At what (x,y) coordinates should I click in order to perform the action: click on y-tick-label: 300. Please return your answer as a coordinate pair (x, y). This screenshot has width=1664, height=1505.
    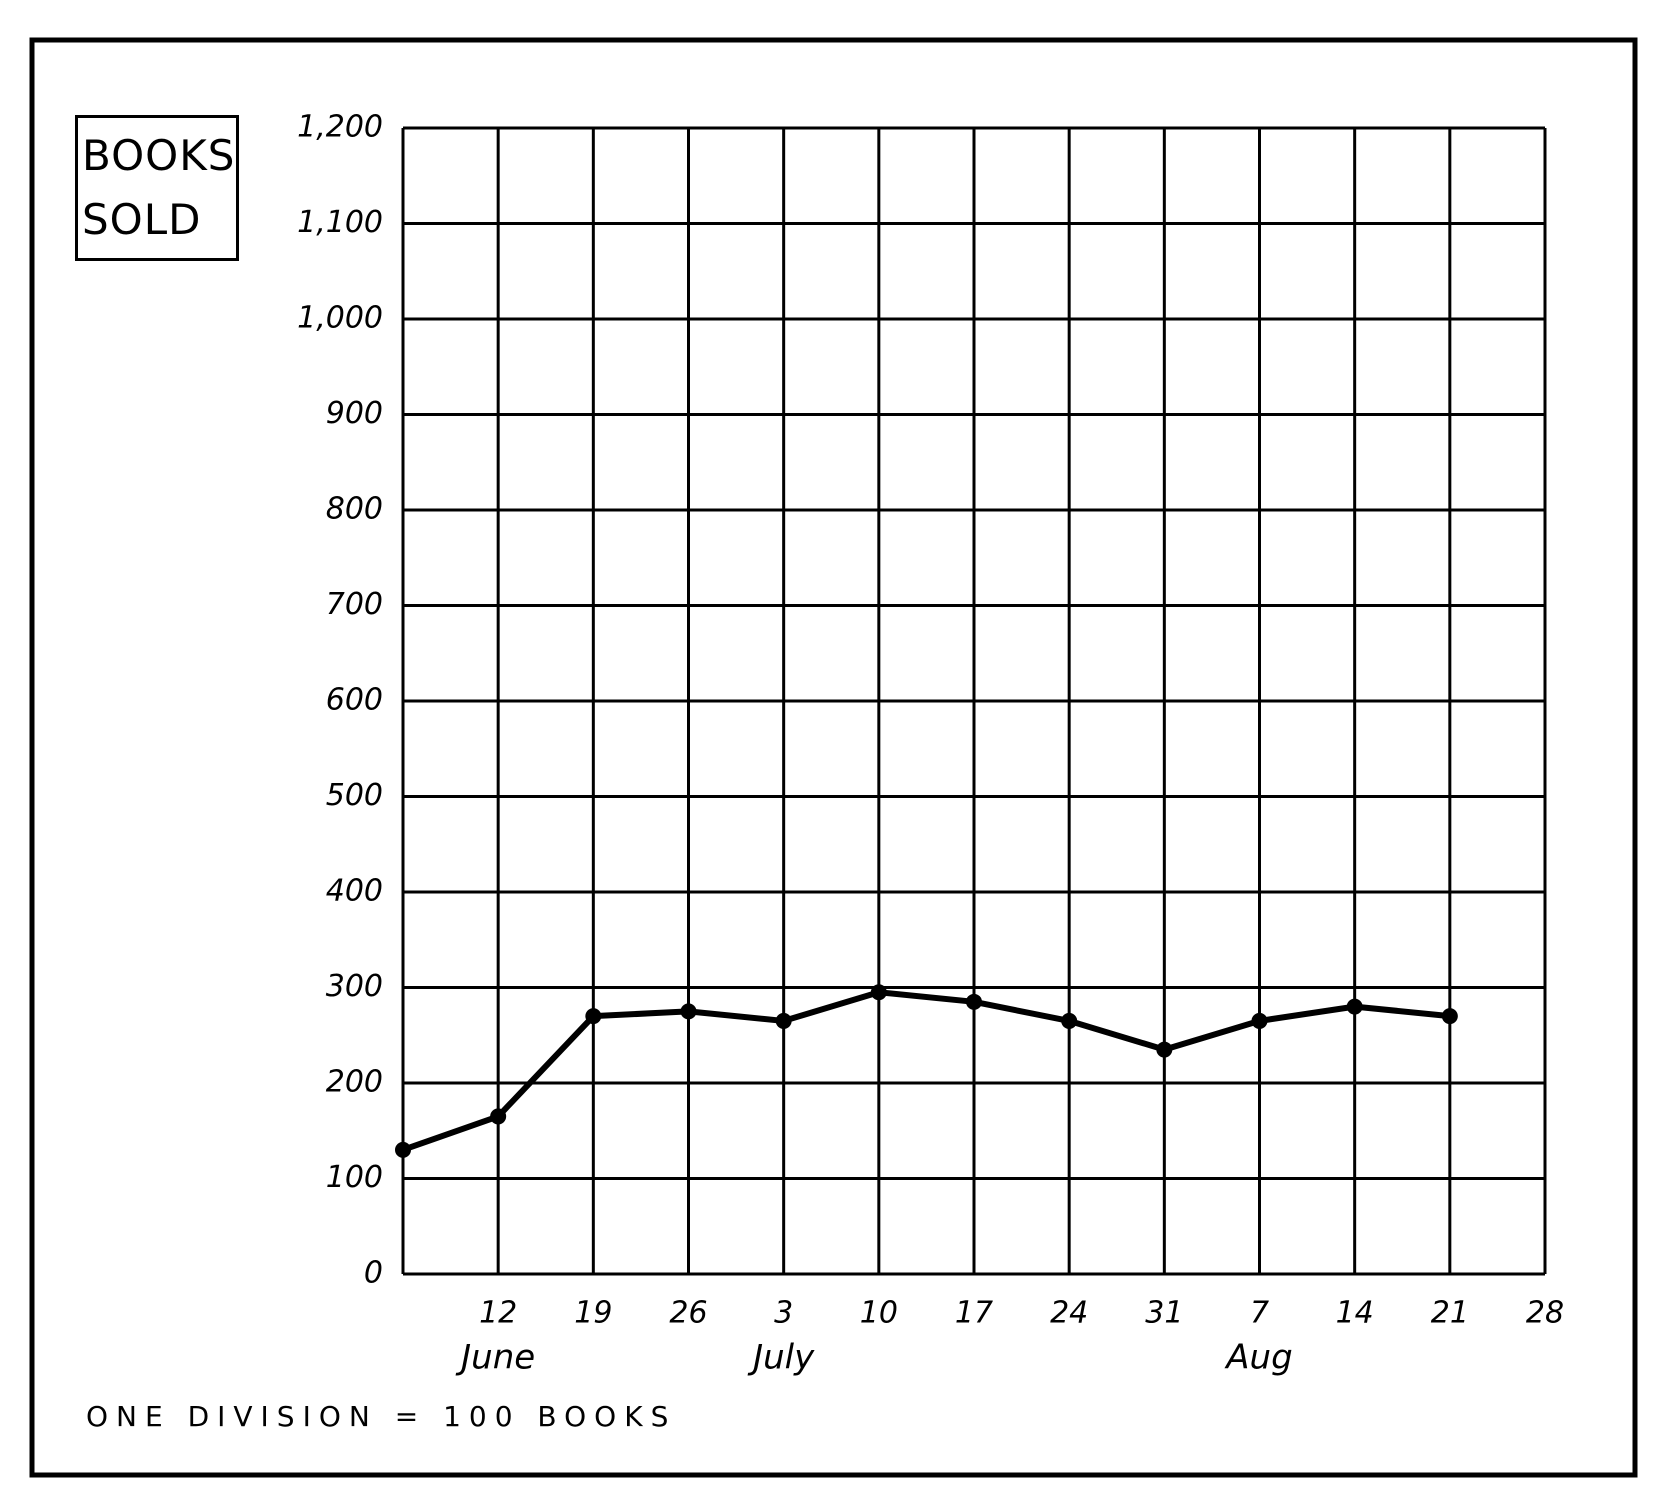
    Looking at the image, I should click on (354, 986).